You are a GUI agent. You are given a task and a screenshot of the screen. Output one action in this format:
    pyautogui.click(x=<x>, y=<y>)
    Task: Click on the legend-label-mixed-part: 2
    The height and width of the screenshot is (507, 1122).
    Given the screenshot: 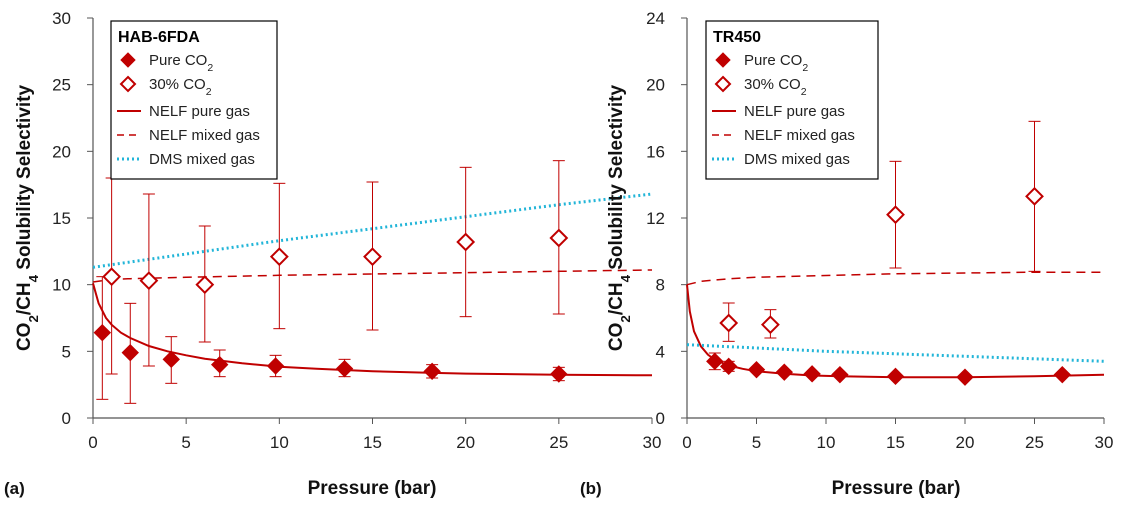 What is the action you would take?
    pyautogui.click(x=804, y=92)
    